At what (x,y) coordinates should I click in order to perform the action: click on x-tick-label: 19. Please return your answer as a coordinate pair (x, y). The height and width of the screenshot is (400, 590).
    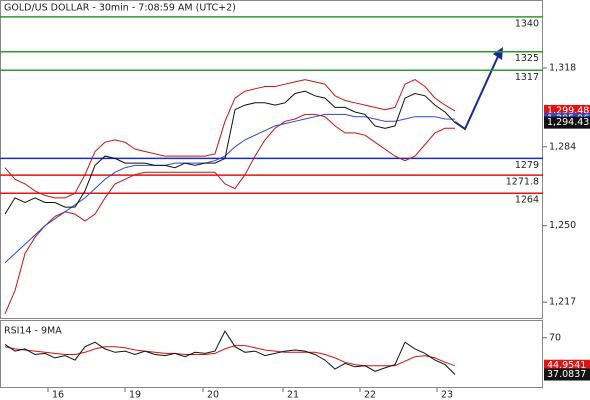
    Looking at the image, I should click on (135, 395).